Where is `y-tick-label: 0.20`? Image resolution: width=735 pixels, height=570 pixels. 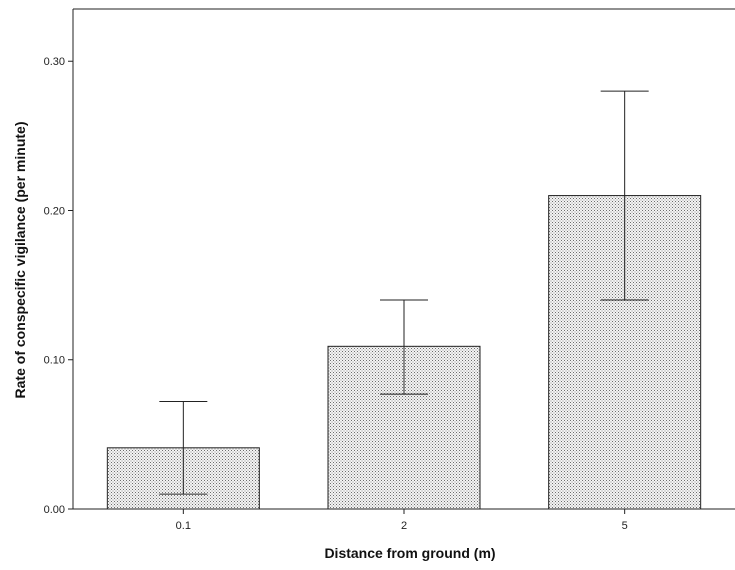 y-tick-label: 0.20 is located at coordinates (54, 211).